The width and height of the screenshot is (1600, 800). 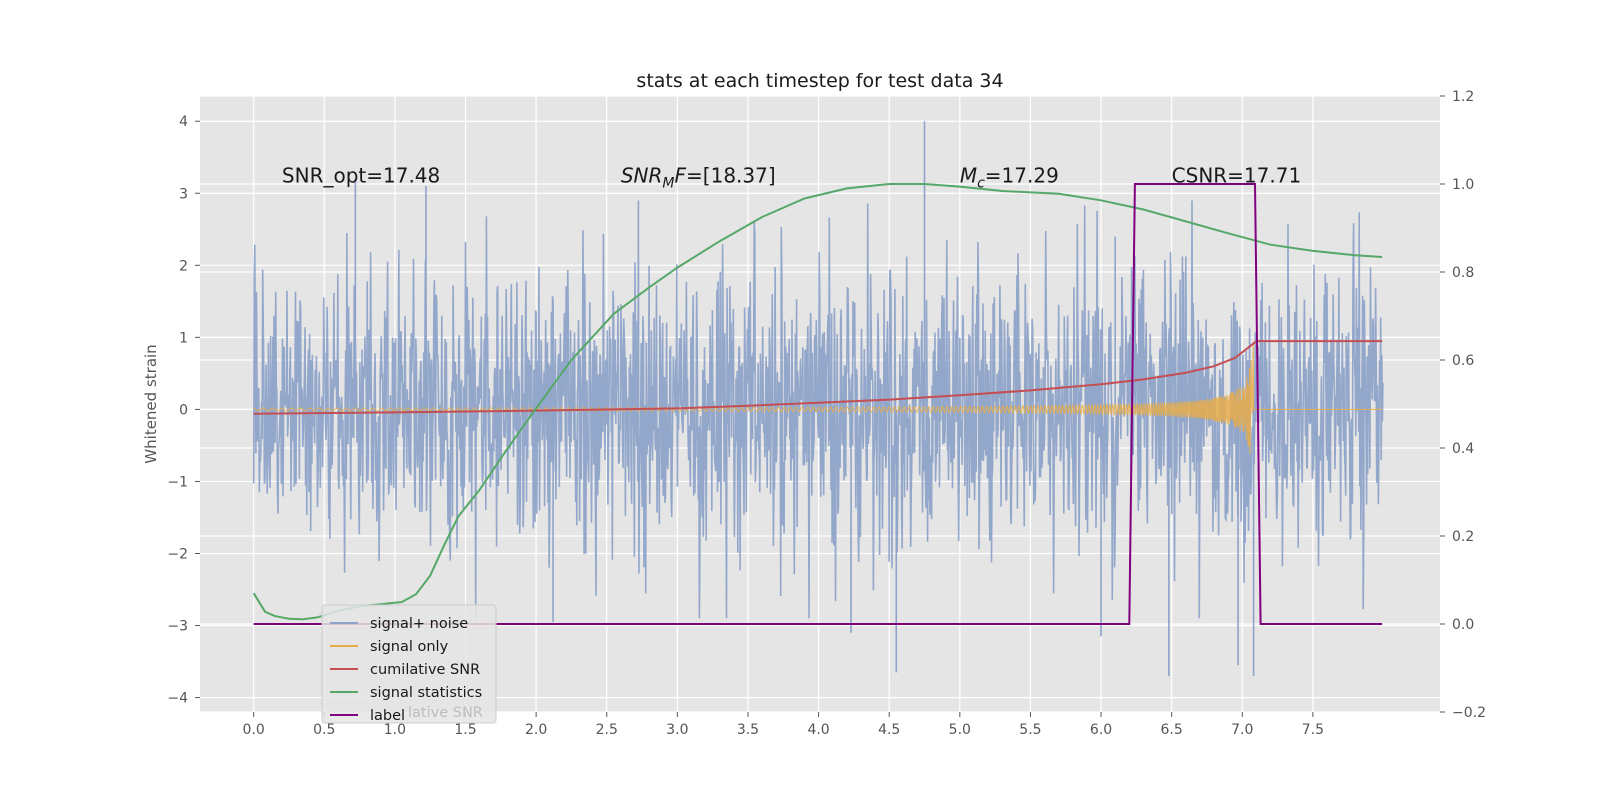 I want to click on series-line-cumulative-snr, so click(x=818, y=377).